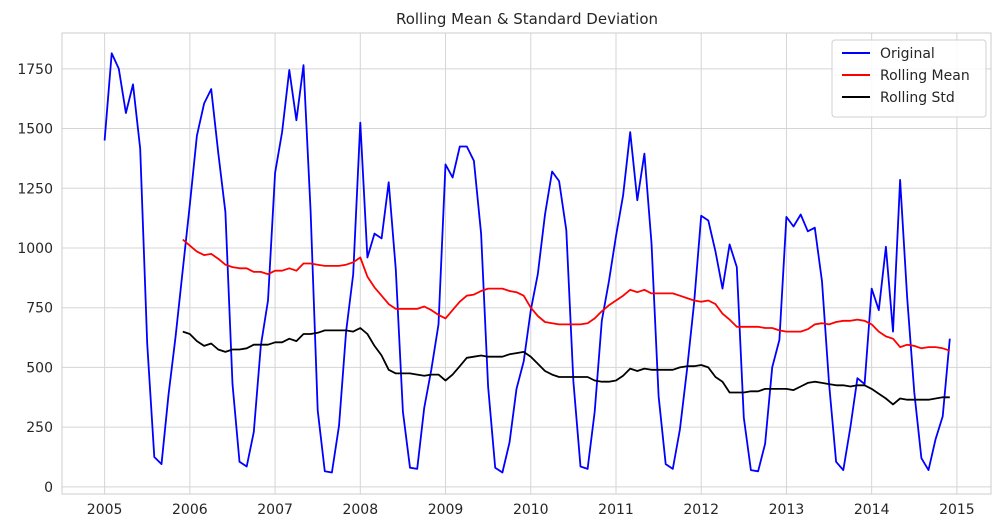 Image resolution: width=1001 pixels, height=532 pixels. I want to click on x-tick-label: 2015, so click(957, 510).